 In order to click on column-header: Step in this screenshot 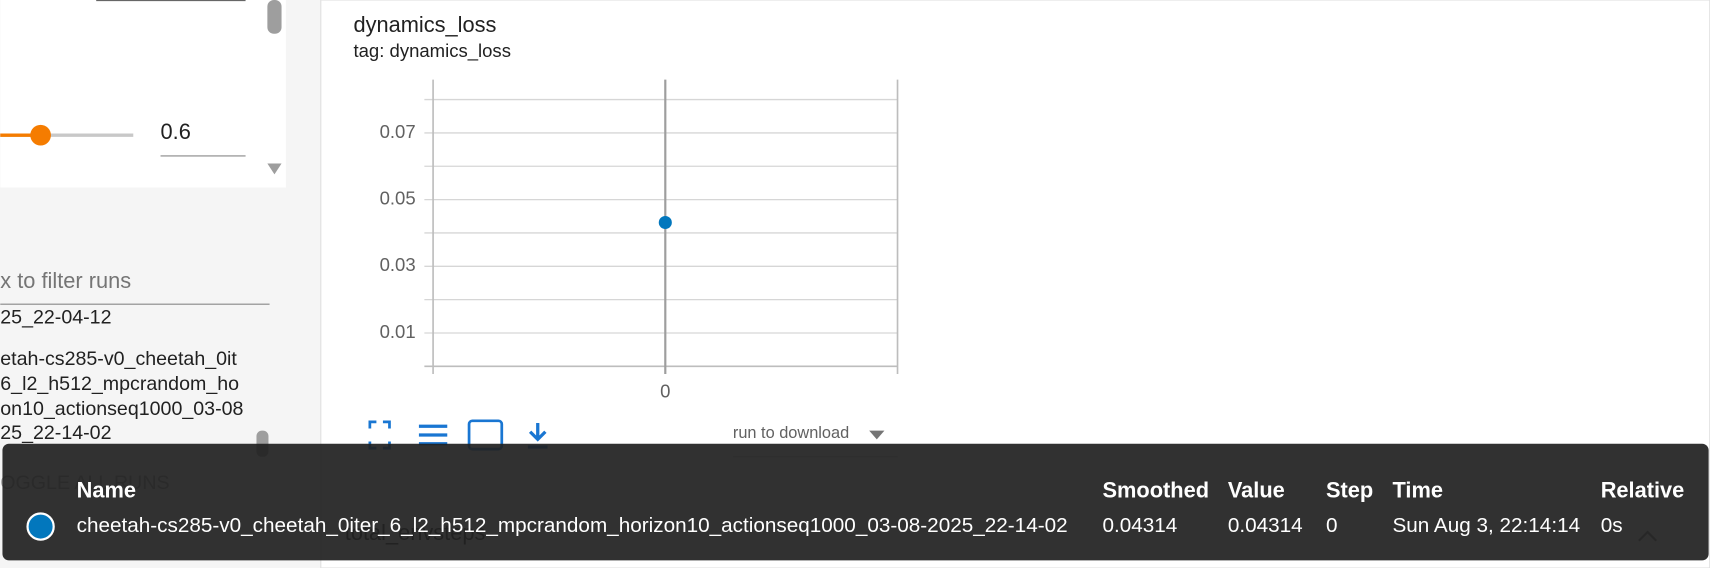, I will do `click(1349, 489)`.